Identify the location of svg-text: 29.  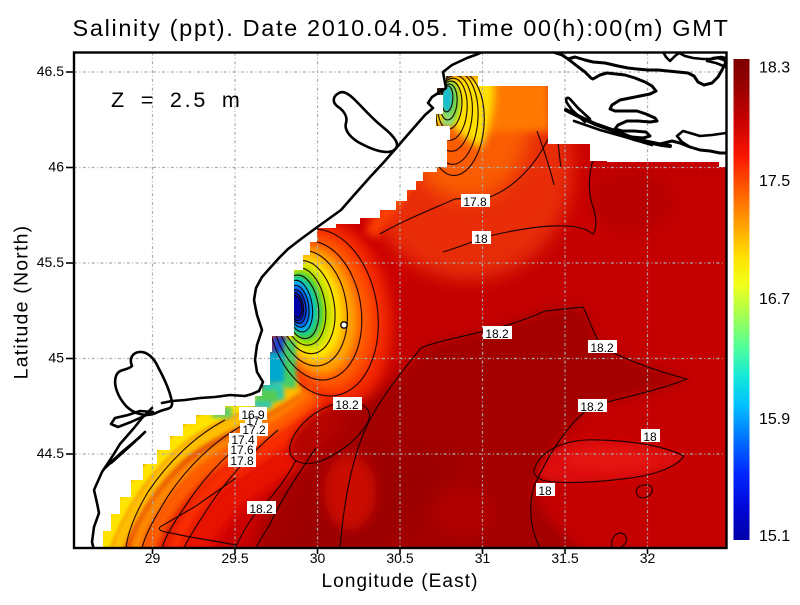
(153, 558).